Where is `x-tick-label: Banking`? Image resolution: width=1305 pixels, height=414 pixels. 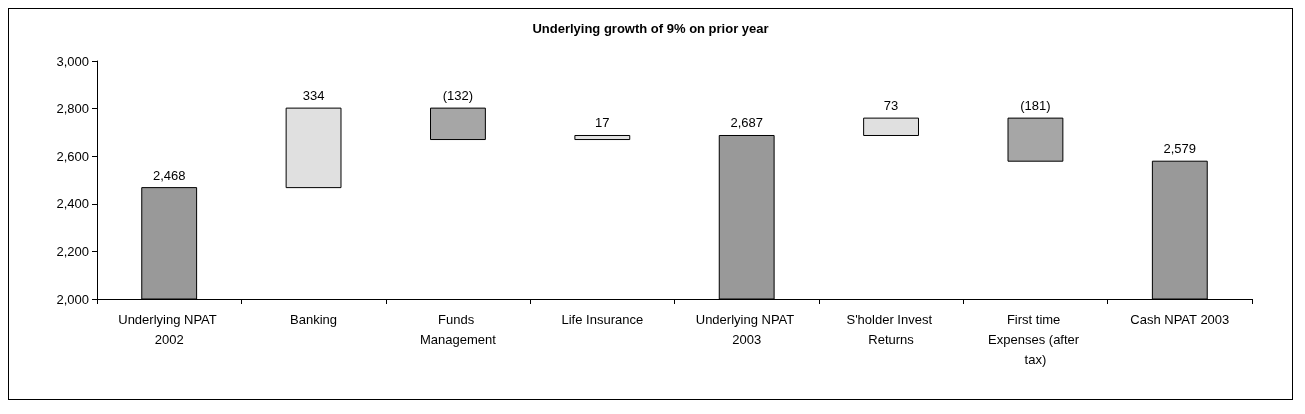 x-tick-label: Banking is located at coordinates (314, 319).